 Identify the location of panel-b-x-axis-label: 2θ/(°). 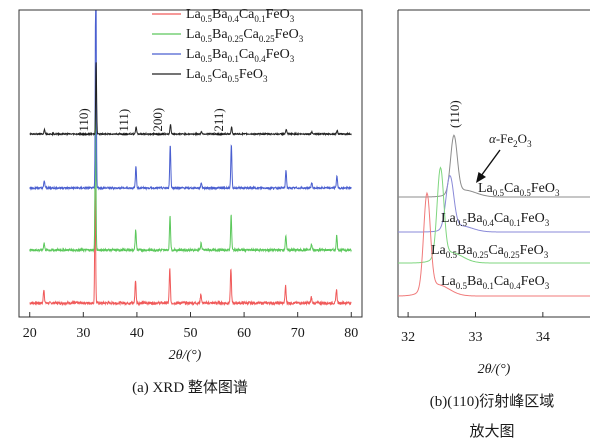
(494, 369).